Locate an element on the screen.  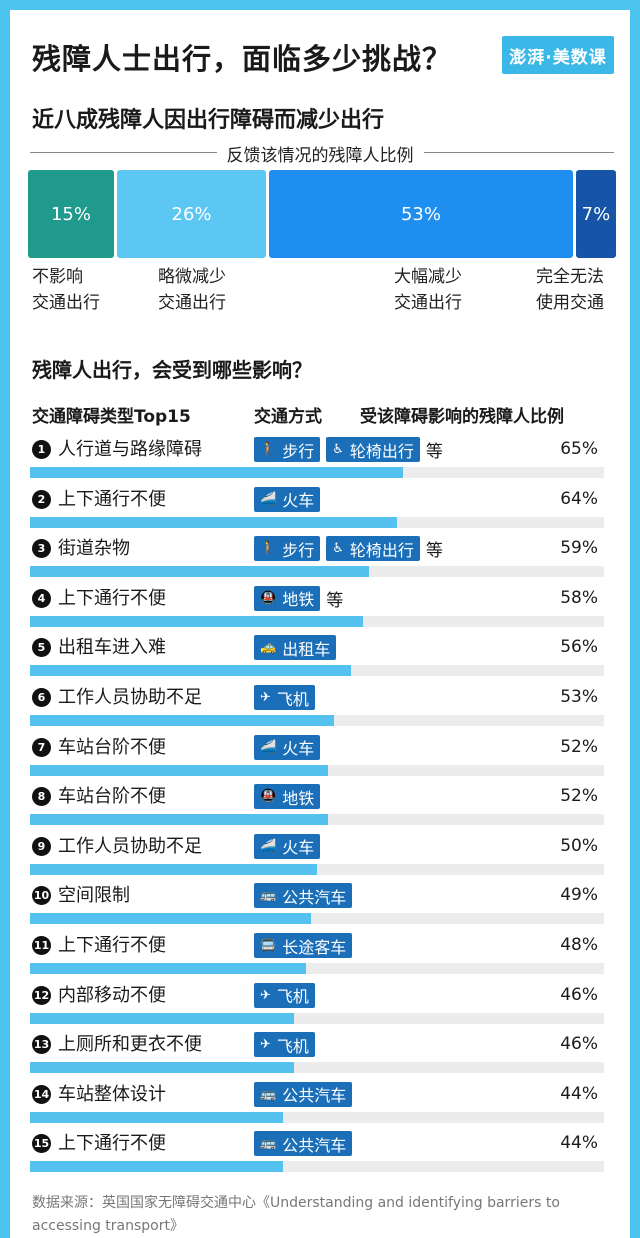
transport-modes: 🚄 火车 is located at coordinates (290, 499).